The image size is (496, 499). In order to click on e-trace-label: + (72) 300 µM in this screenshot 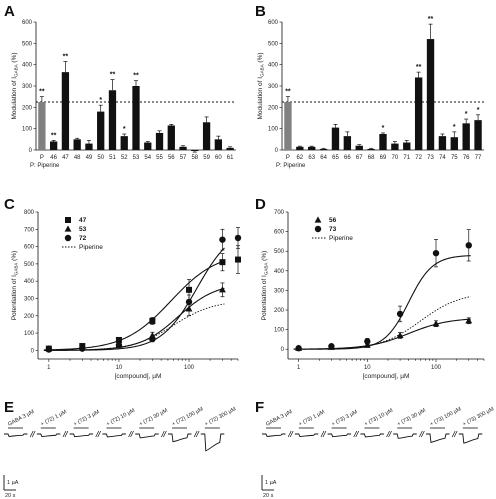, I will do `click(221, 417)`.